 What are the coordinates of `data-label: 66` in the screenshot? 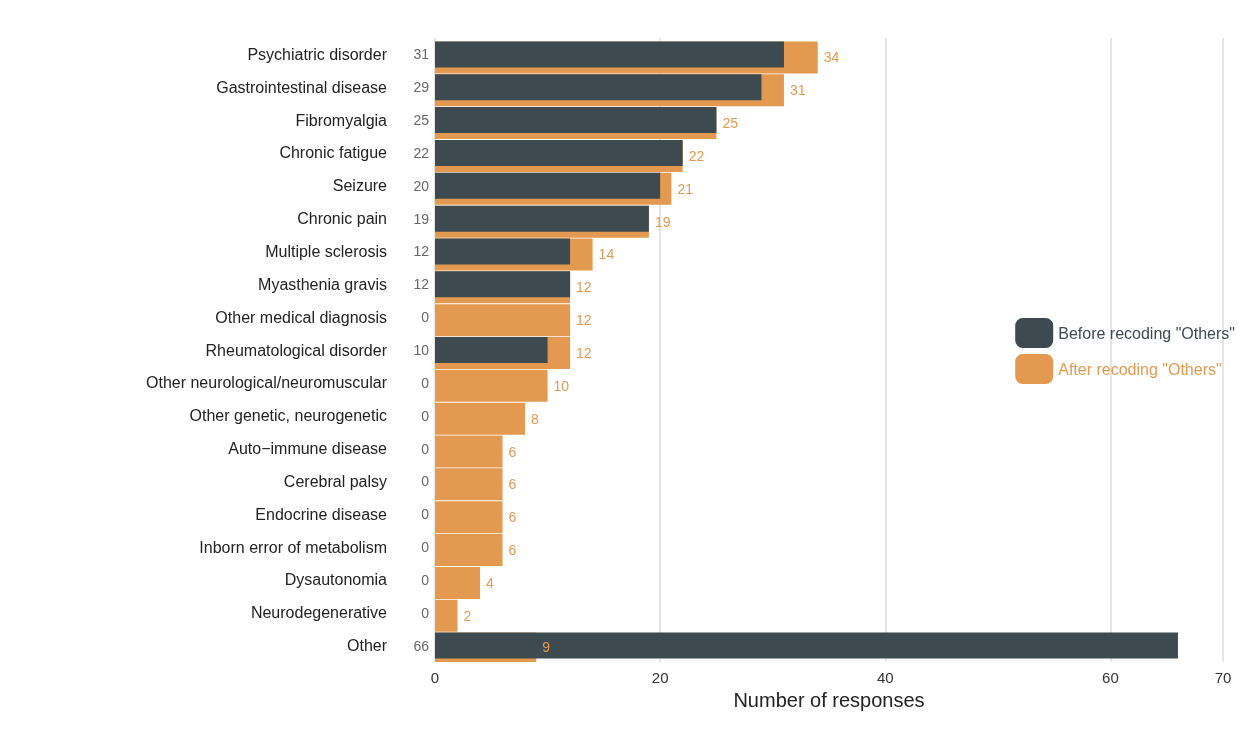 It's located at (421, 645).